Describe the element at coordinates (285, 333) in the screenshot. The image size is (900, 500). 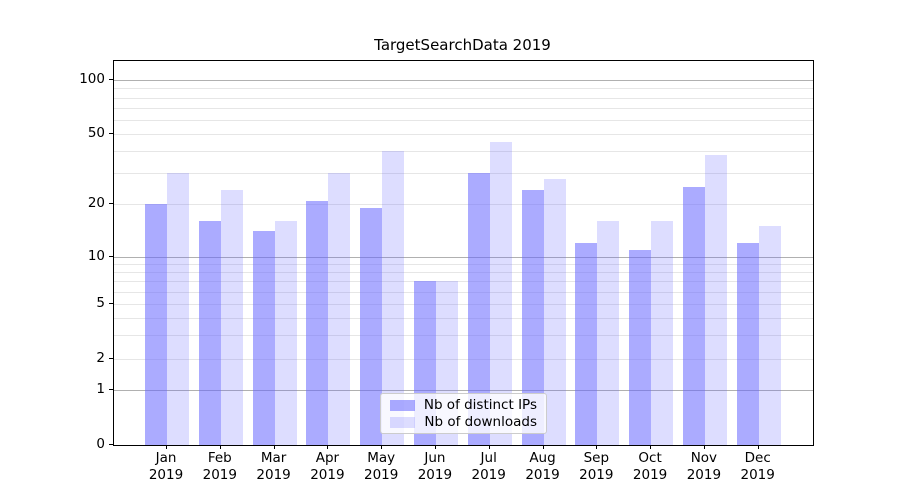
I see `bar-downloads-mar` at that location.